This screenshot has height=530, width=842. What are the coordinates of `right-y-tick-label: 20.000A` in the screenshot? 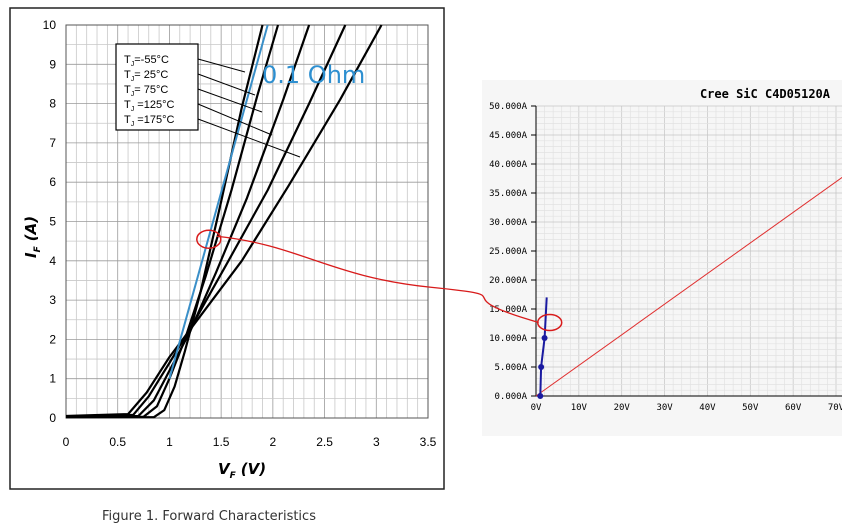 It's located at (508, 281).